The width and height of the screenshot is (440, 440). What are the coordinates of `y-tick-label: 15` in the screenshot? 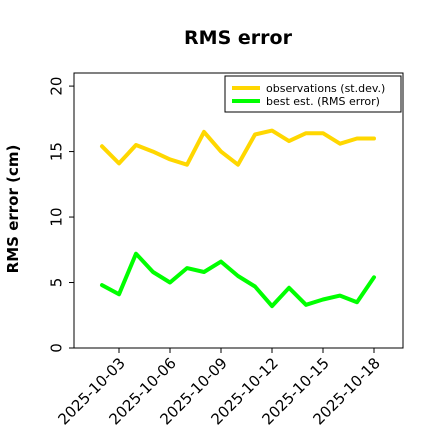 It's located at (57, 151).